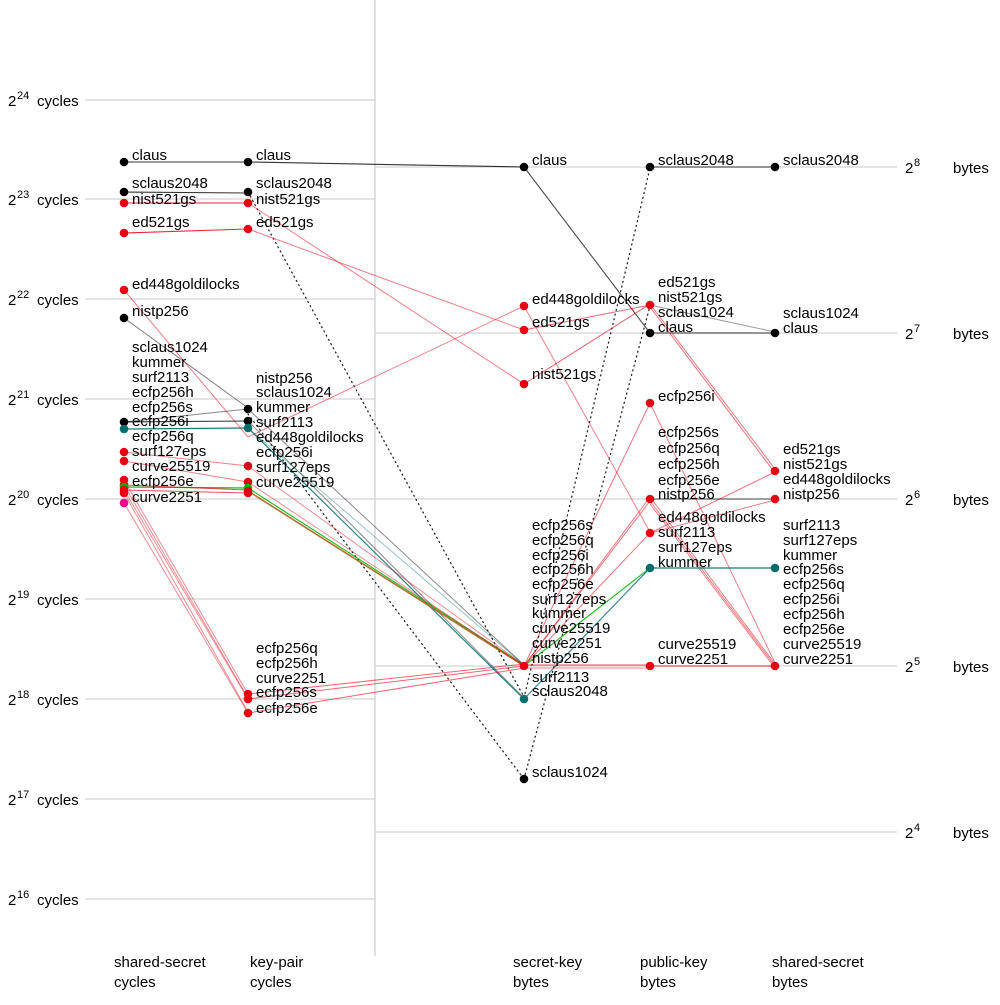  I want to click on system-label: claus, so click(549, 160).